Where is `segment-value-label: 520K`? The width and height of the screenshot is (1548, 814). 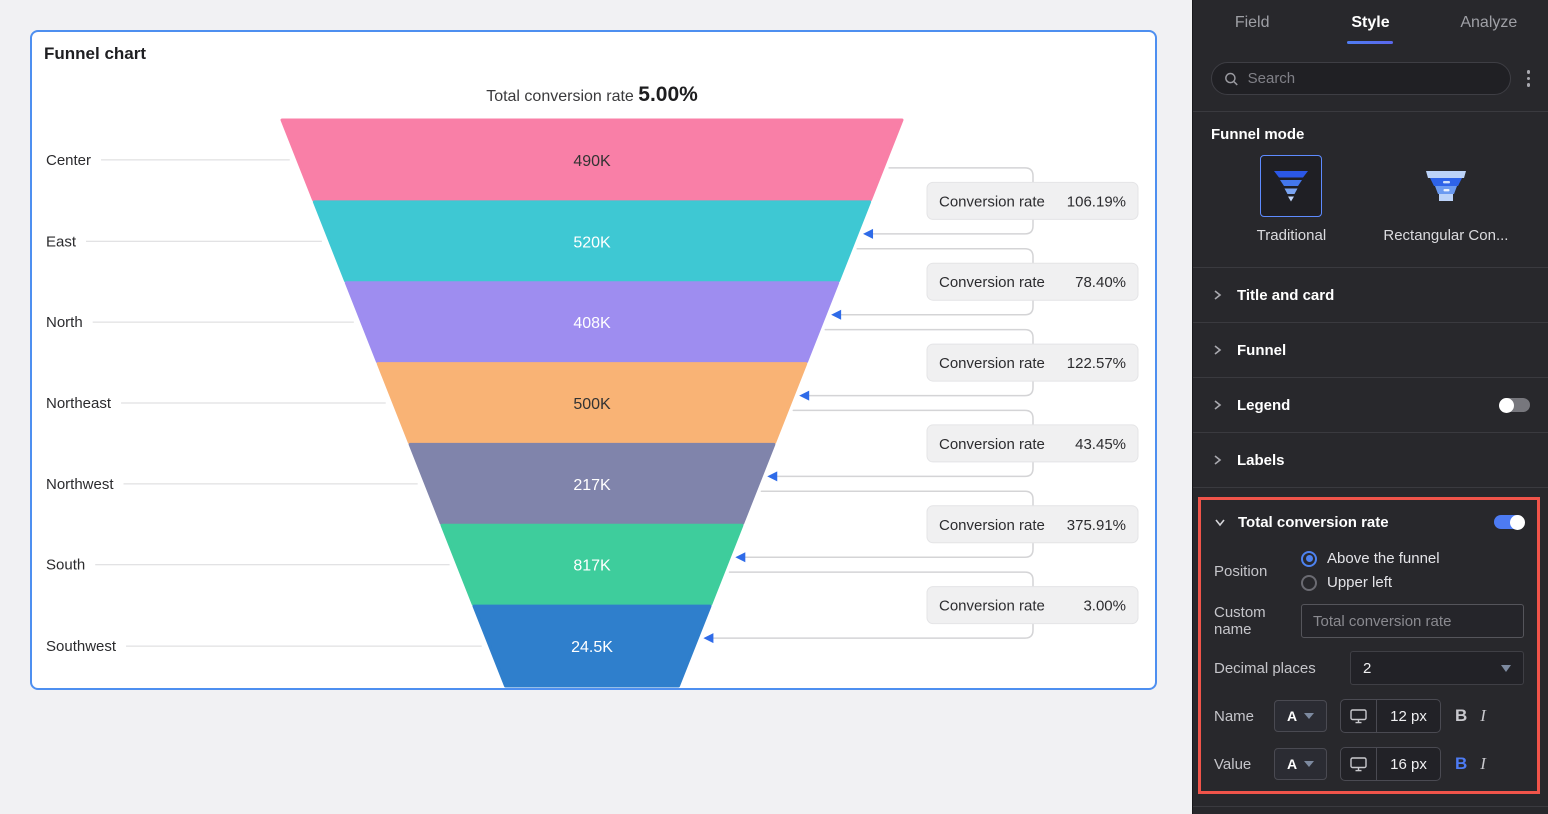 segment-value-label: 520K is located at coordinates (592, 242).